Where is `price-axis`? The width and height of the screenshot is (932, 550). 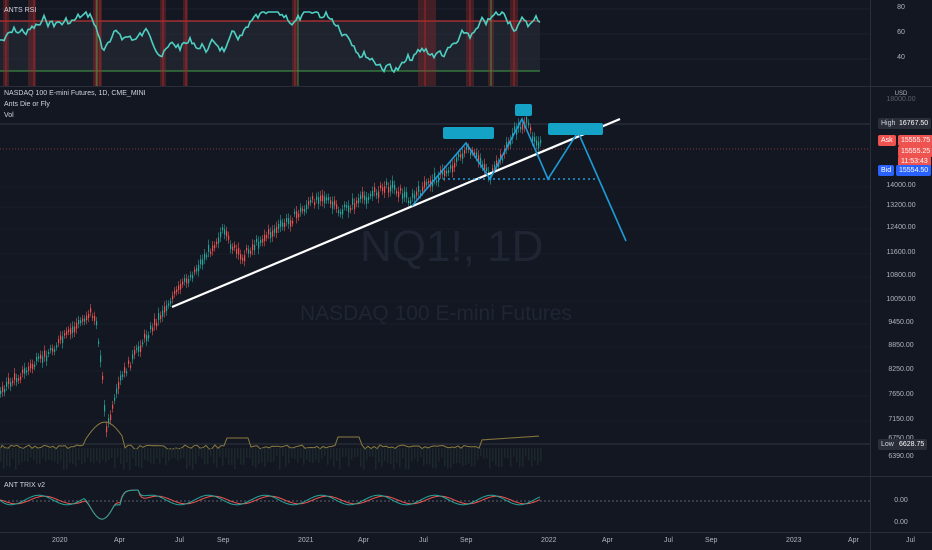 price-axis is located at coordinates (901, 275).